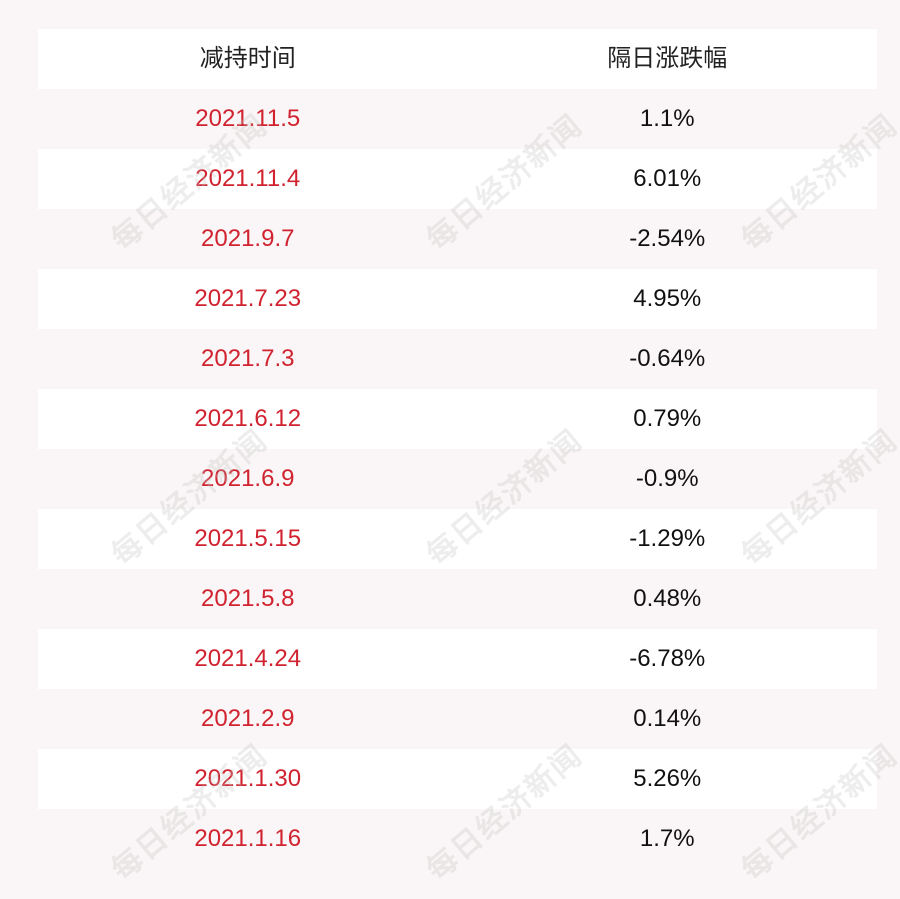 This screenshot has width=900, height=899. What do you see at coordinates (247, 58) in the screenshot?
I see `header-reduction-date: 减持时间` at bounding box center [247, 58].